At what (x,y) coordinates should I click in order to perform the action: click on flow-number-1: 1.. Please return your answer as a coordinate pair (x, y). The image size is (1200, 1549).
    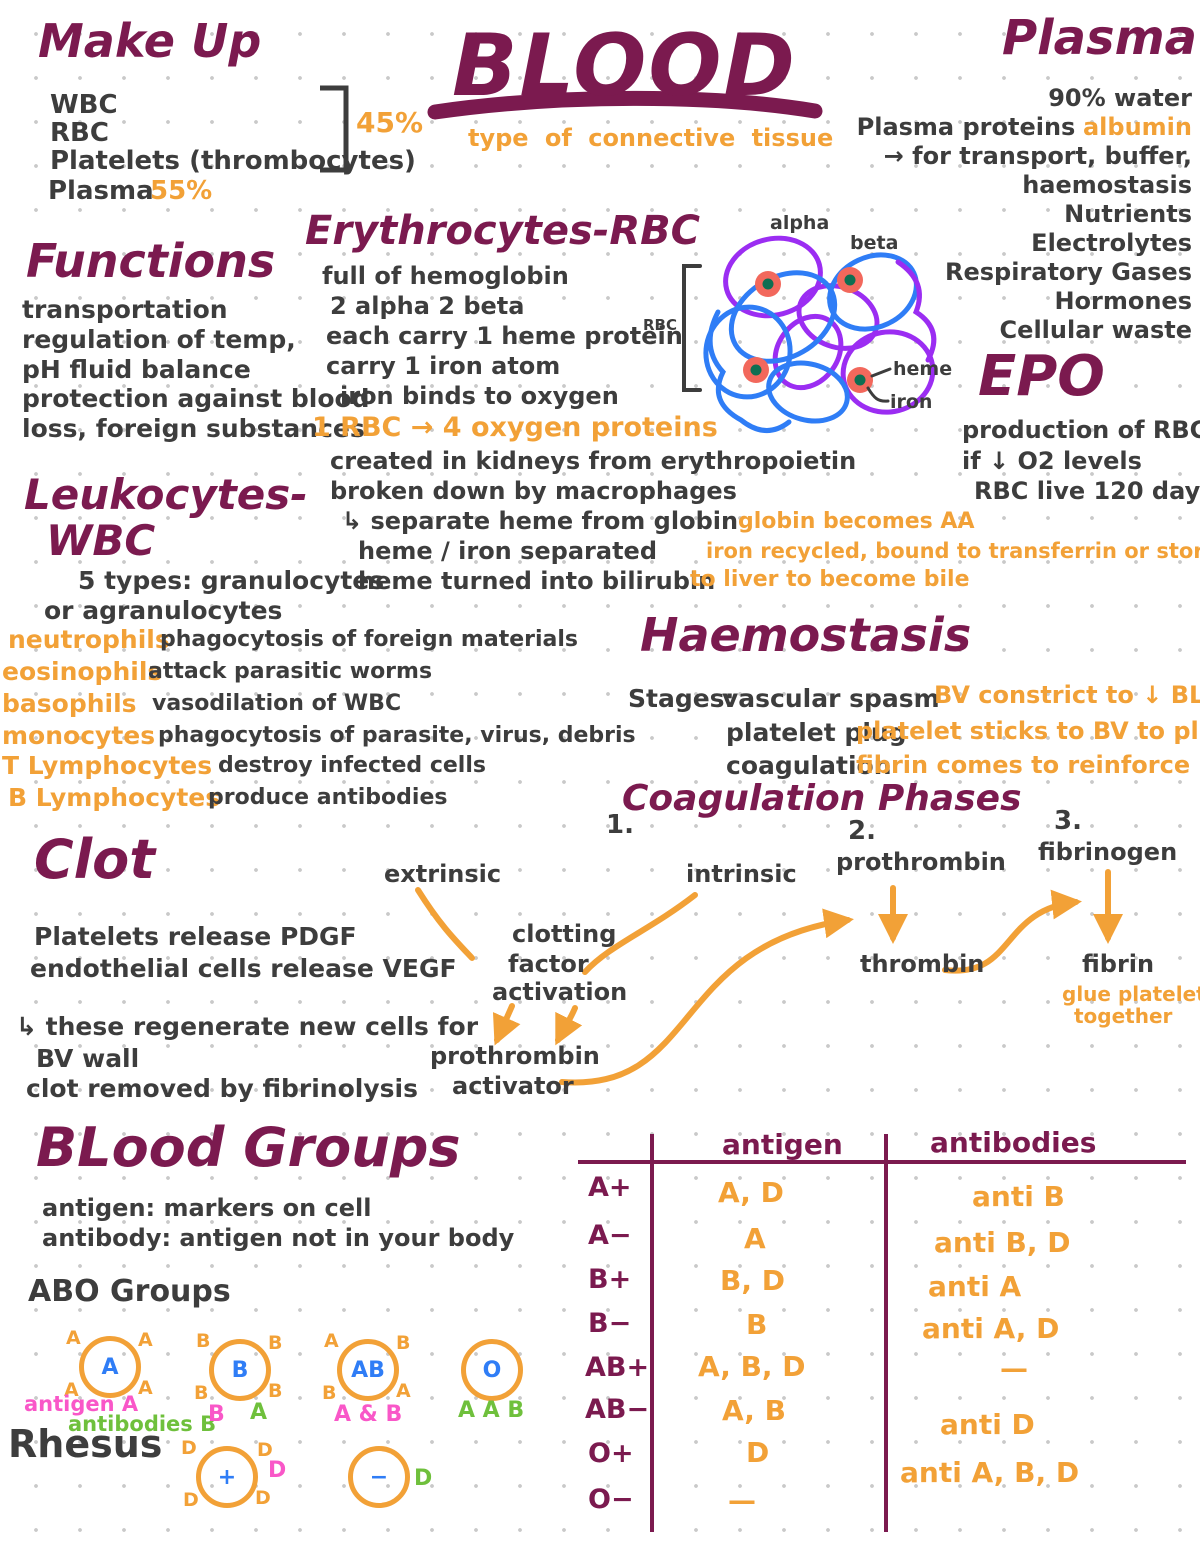
    Looking at the image, I should click on (620, 825).